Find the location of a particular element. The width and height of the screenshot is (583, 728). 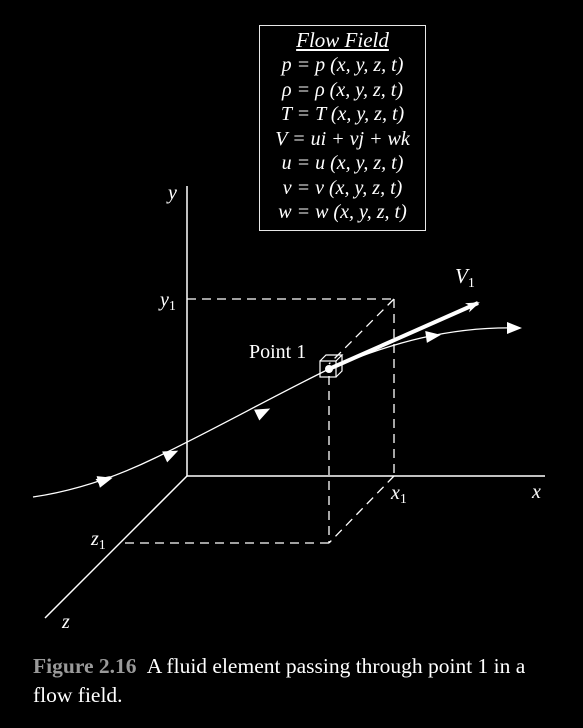

y-axis-label: y is located at coordinates (171, 193).